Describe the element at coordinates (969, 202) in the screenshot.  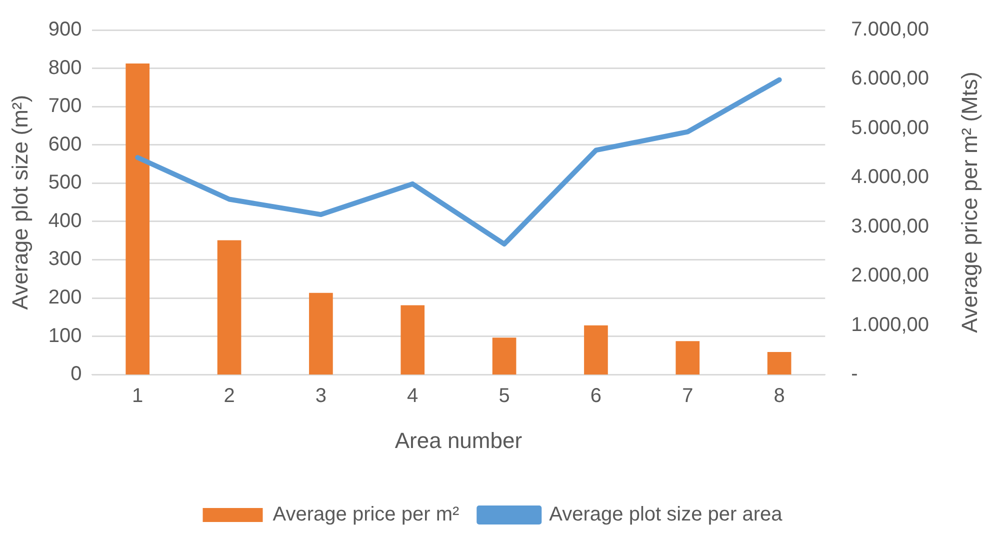
I see `y2-axis-title: Average price per m² (Mts)` at that location.